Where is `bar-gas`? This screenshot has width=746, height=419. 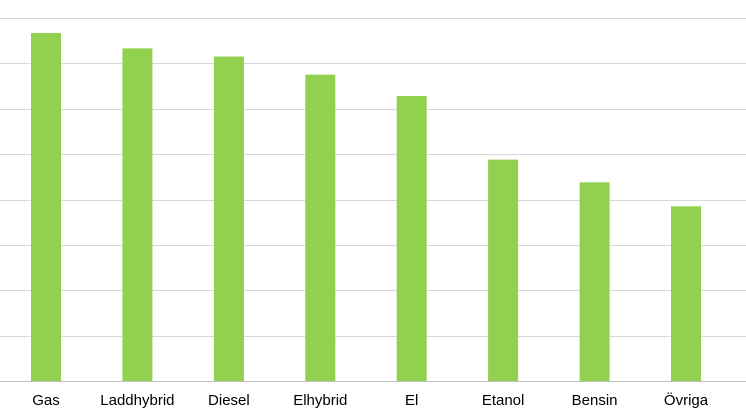 bar-gas is located at coordinates (46, 207).